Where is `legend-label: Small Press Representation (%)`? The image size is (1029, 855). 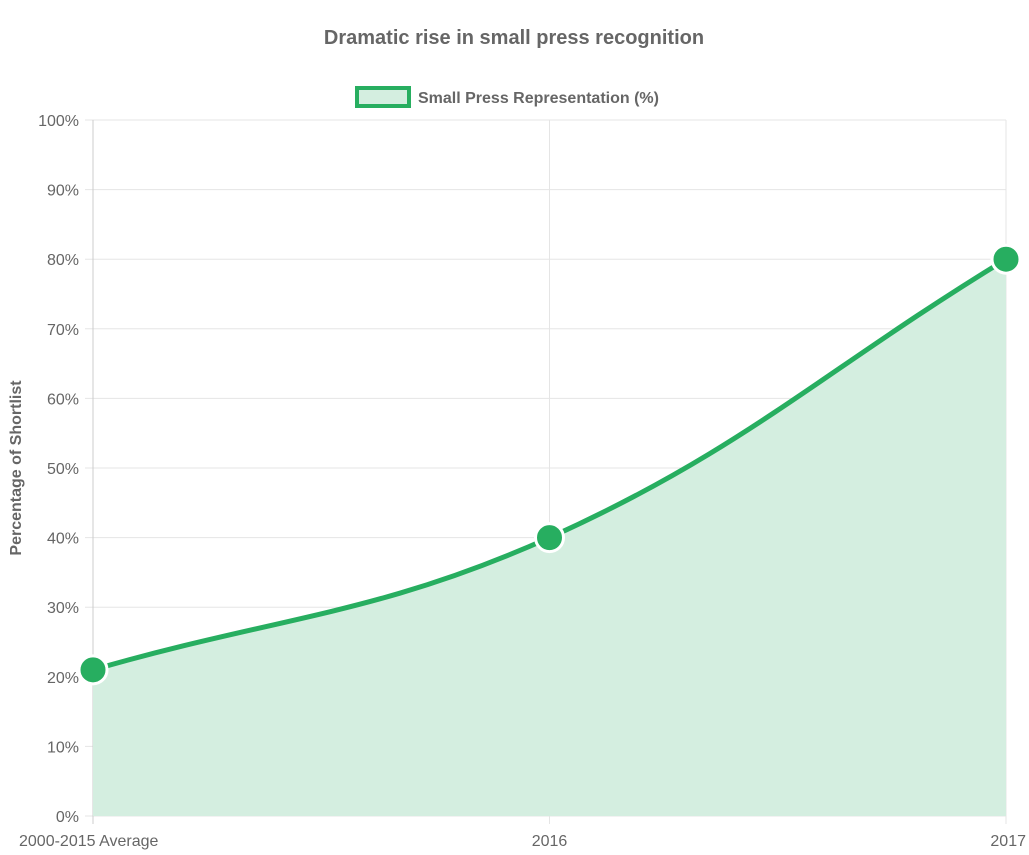
legend-label: Small Press Representation (%) is located at coordinates (538, 98).